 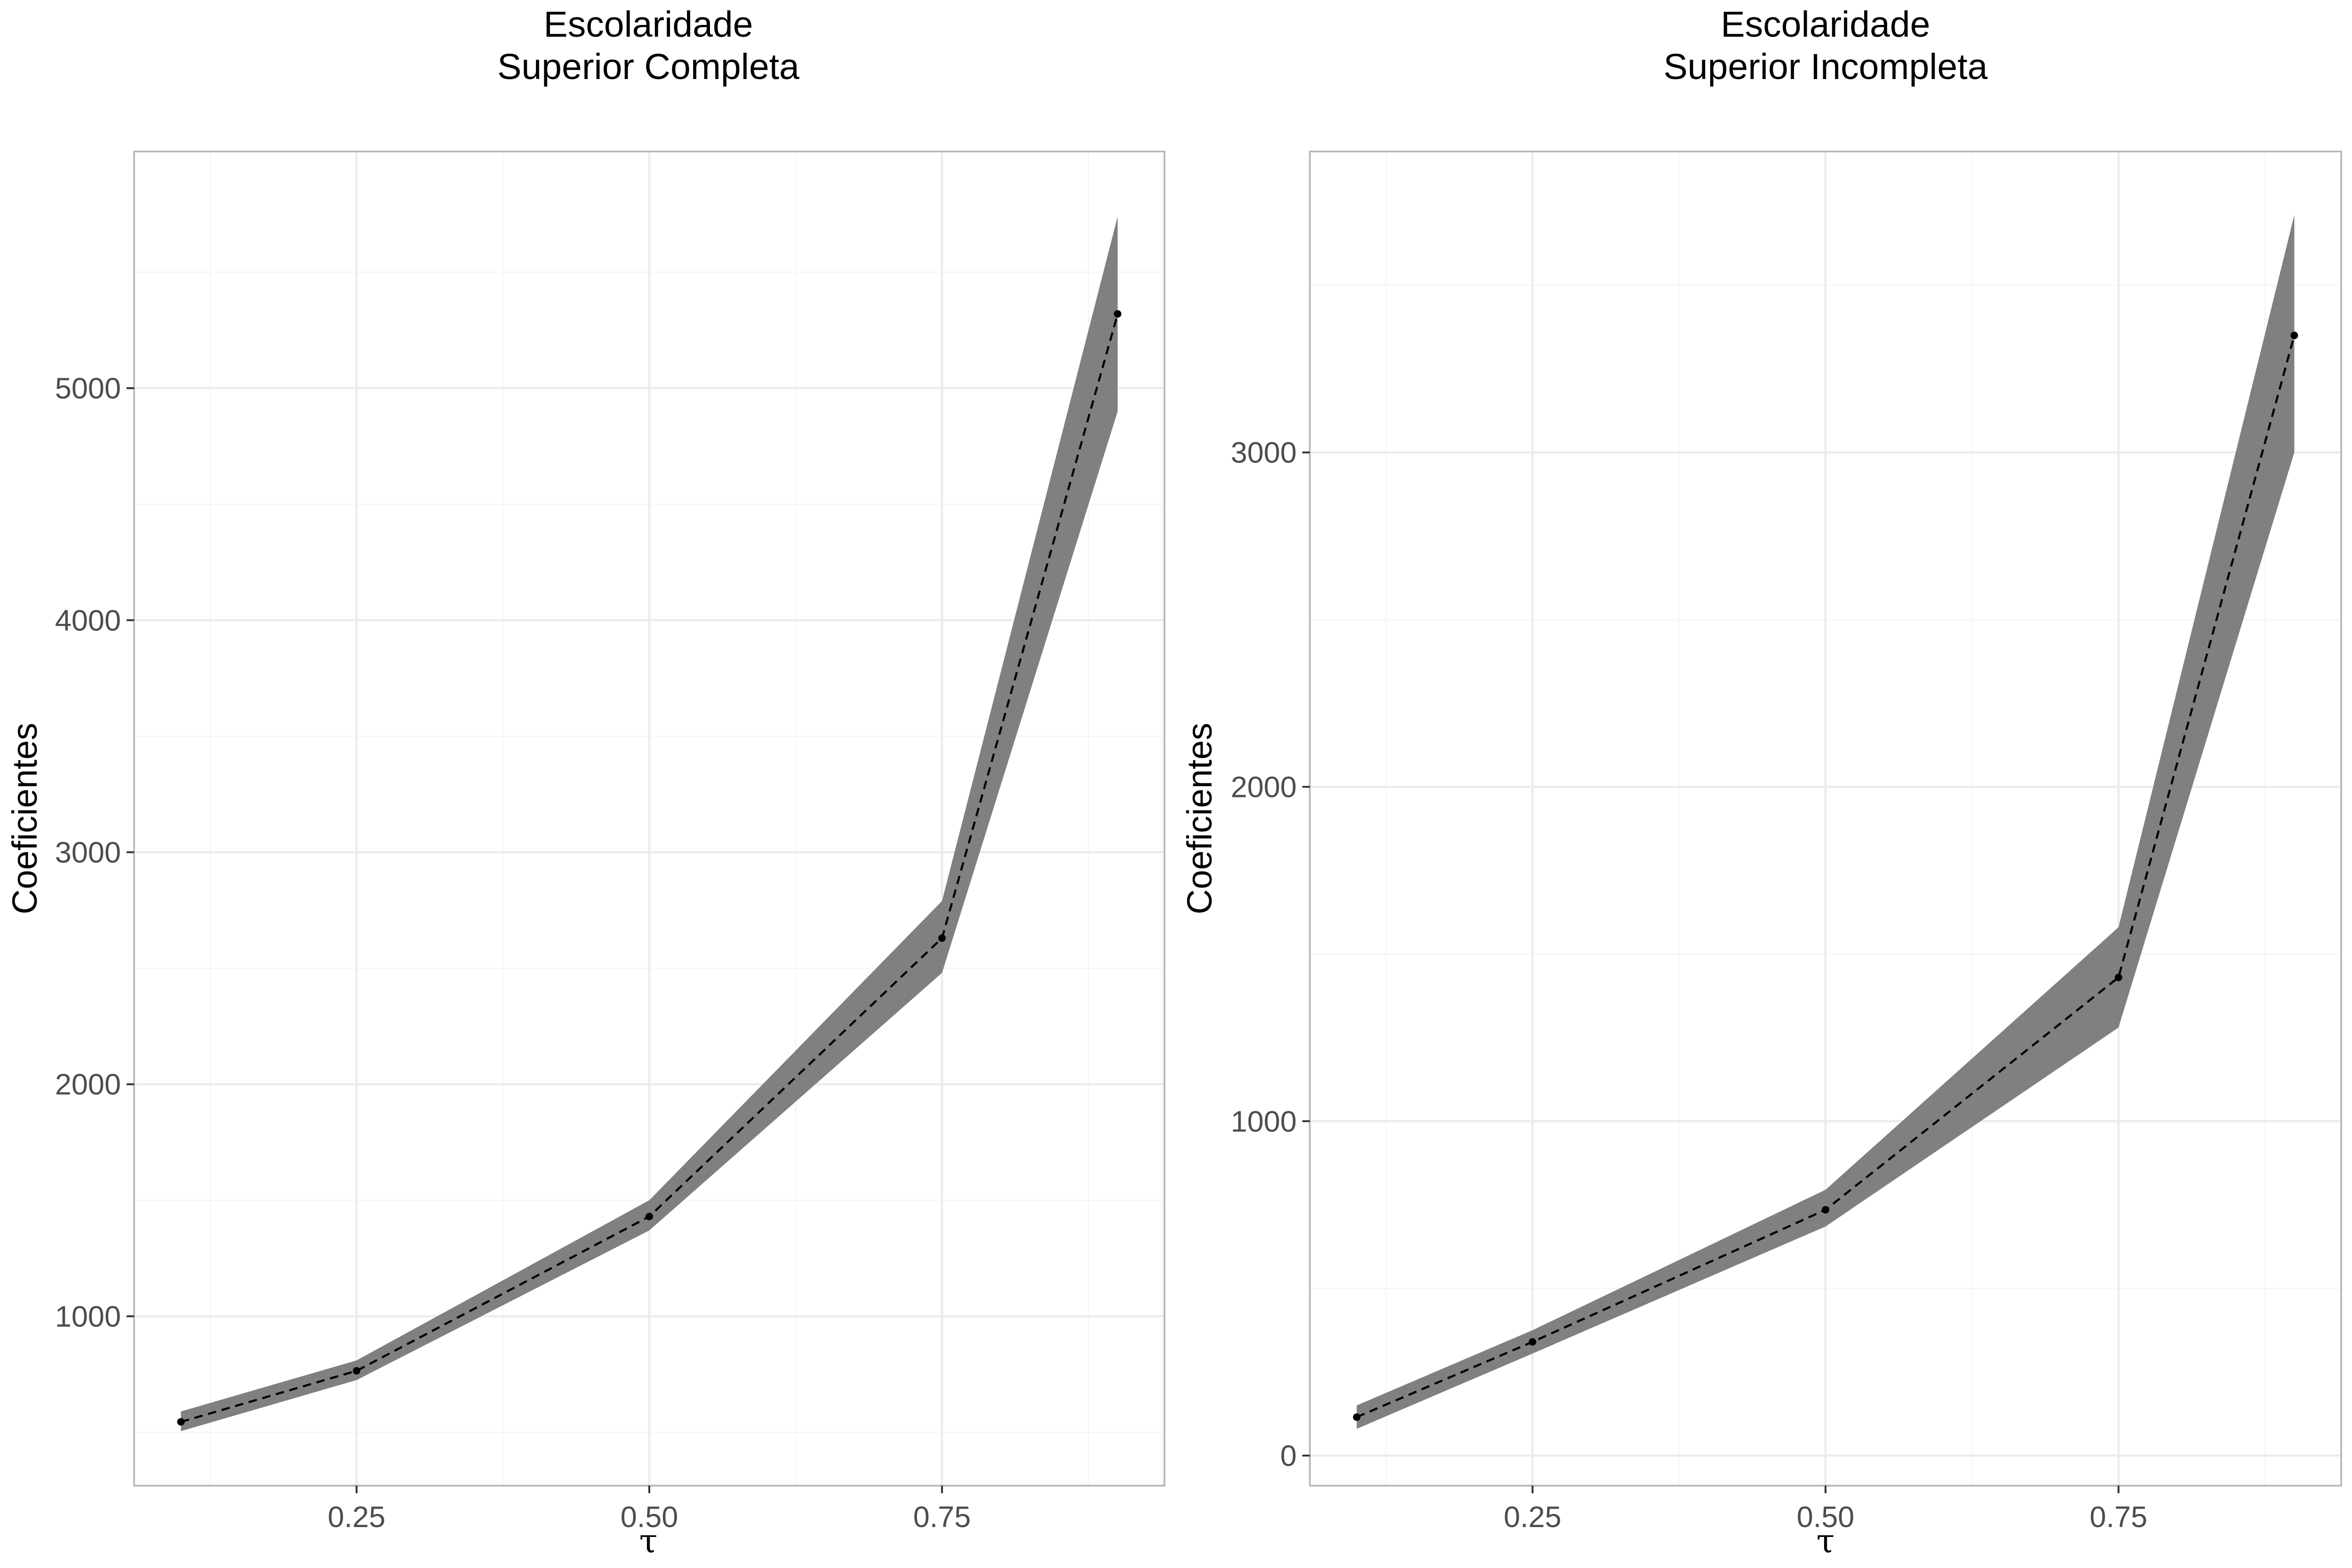 What do you see at coordinates (1288, 1456) in the screenshot?
I see `y-tick-label: 0` at bounding box center [1288, 1456].